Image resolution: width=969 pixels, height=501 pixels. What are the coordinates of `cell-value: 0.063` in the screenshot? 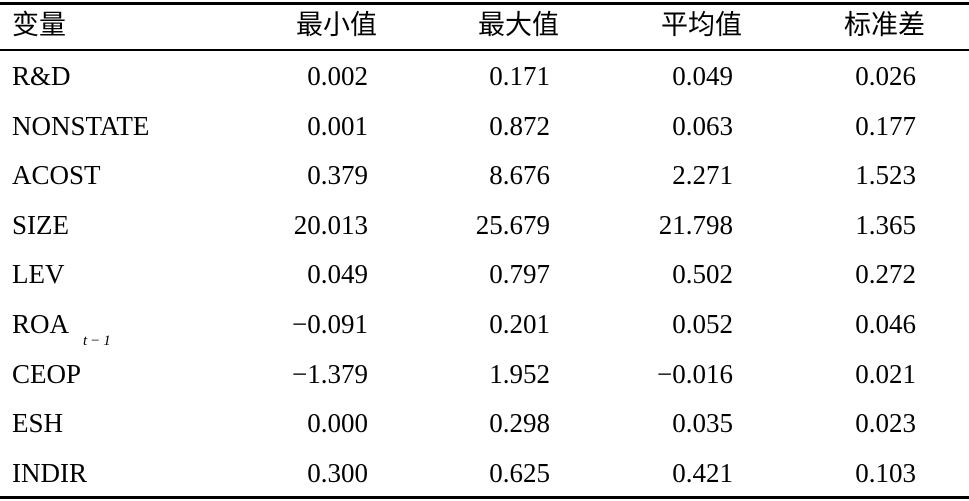 It's located at (702, 125).